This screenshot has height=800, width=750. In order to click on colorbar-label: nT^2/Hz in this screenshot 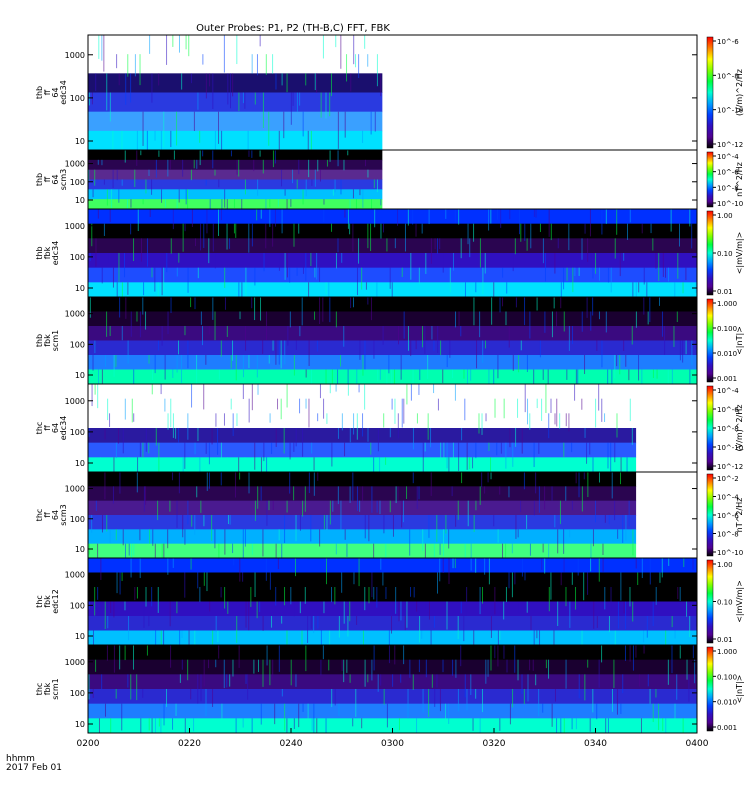, I will do `click(739, 515)`.